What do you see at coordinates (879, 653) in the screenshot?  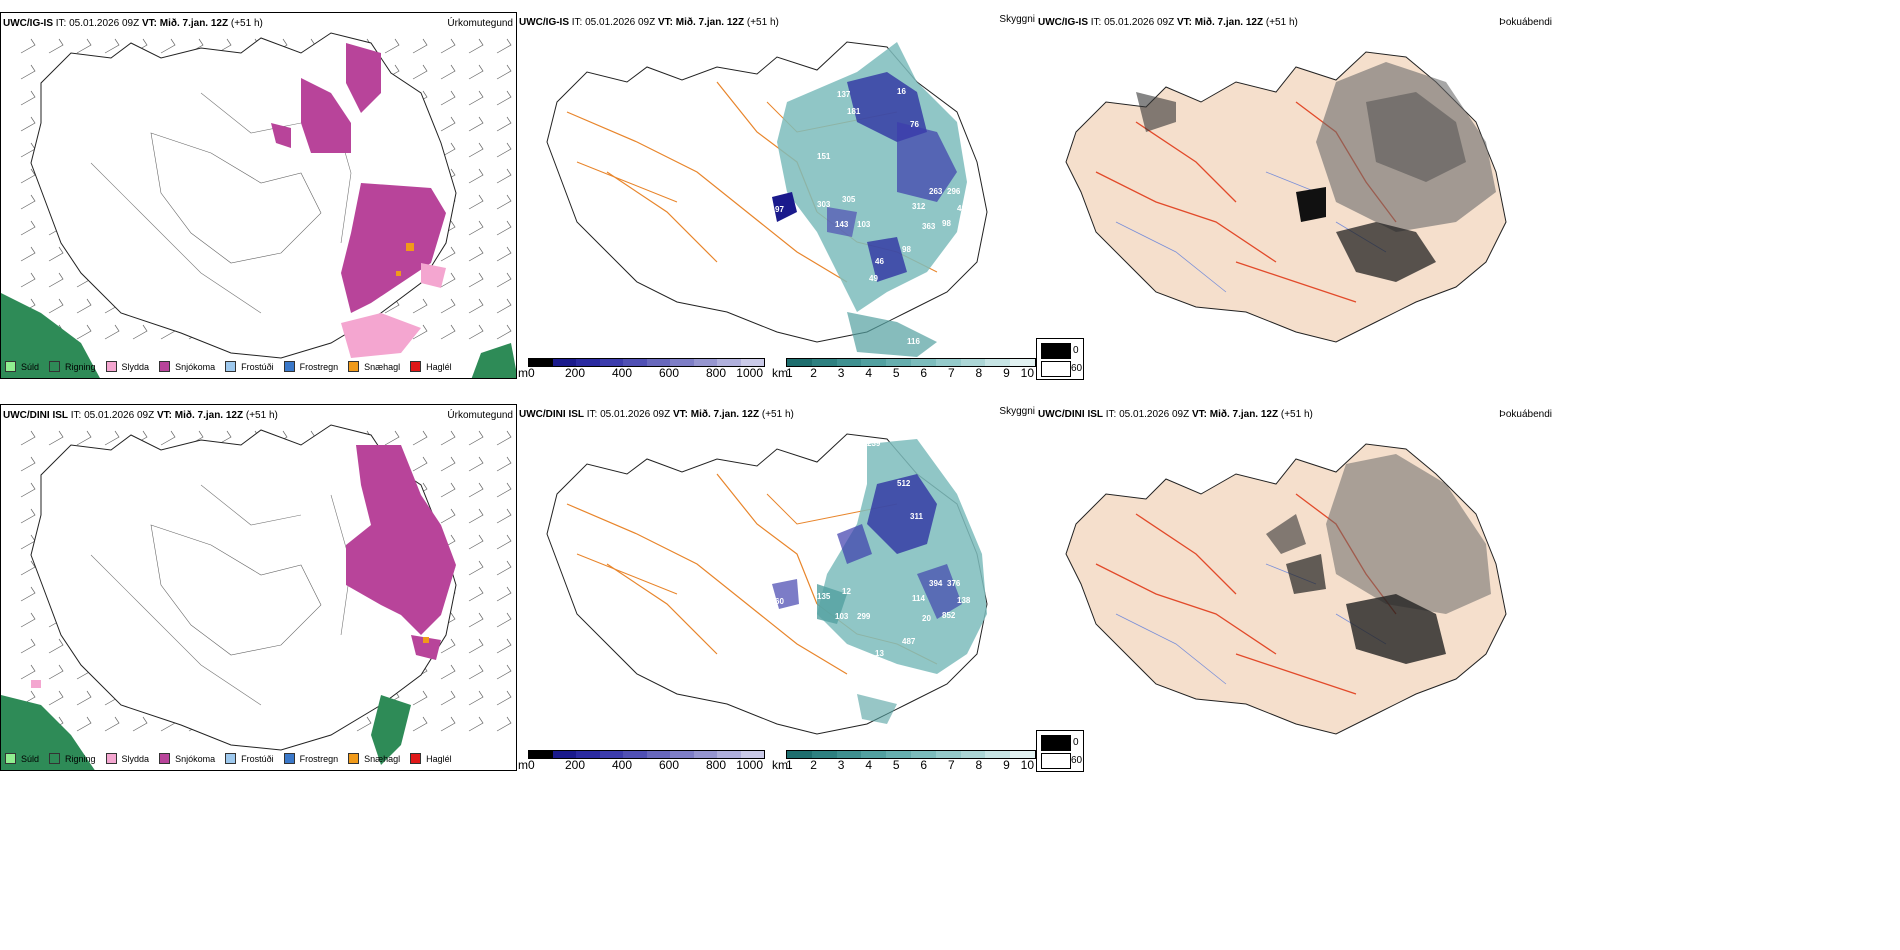 I see `cloud-height-label: 13` at bounding box center [879, 653].